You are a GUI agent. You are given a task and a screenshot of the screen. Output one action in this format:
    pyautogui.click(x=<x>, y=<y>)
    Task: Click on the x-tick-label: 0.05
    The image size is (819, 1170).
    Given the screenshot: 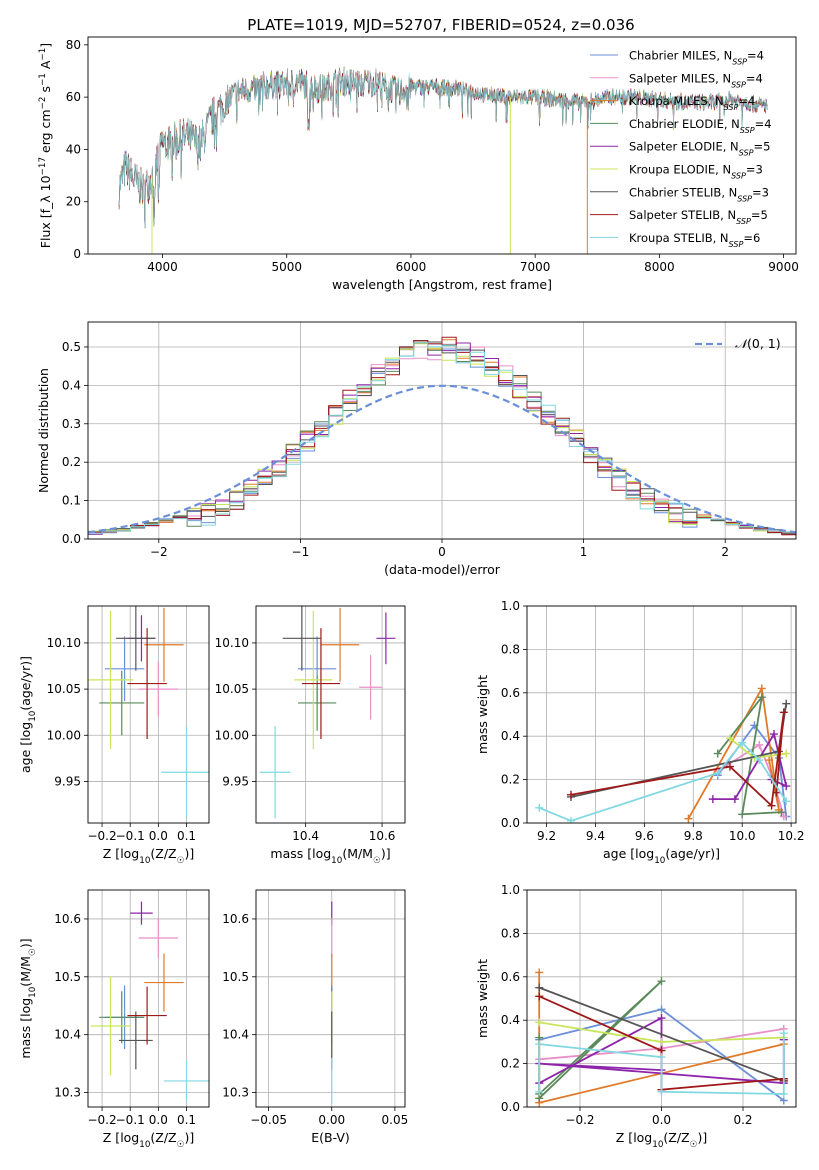 What is the action you would take?
    pyautogui.click(x=395, y=1120)
    